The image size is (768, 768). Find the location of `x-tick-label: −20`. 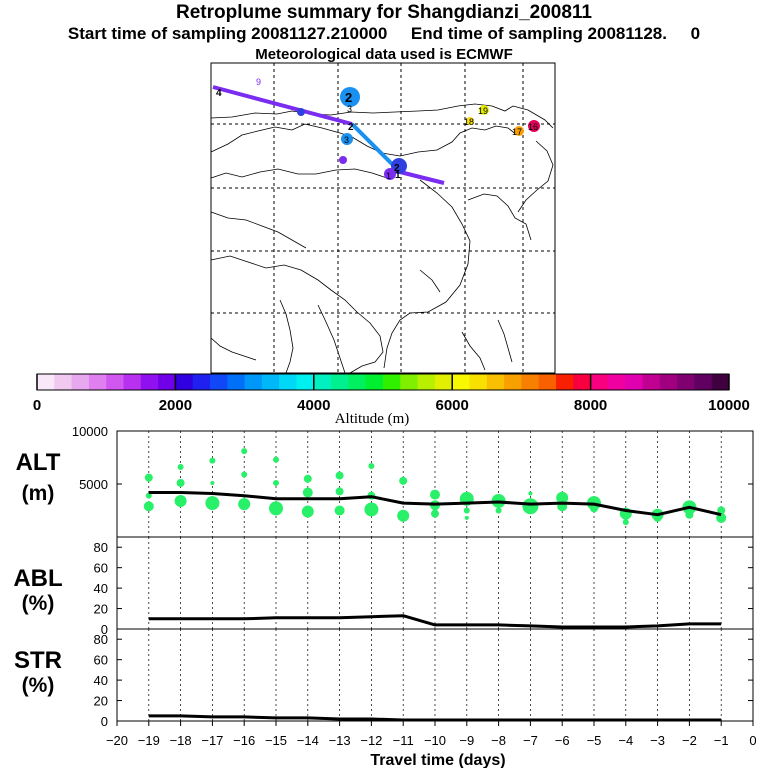

x-tick-label: −20 is located at coordinates (117, 740).